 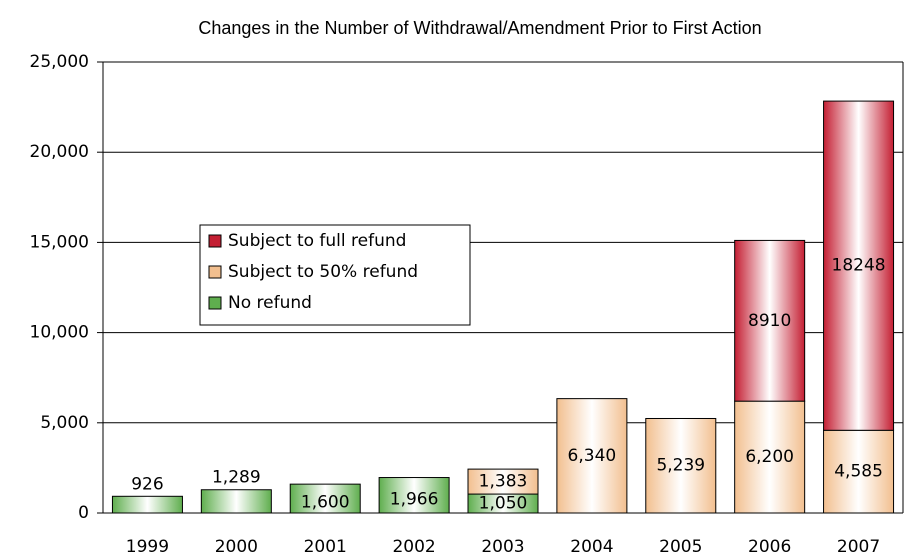 What do you see at coordinates (503, 504) in the screenshot?
I see `data-label: 1,050` at bounding box center [503, 504].